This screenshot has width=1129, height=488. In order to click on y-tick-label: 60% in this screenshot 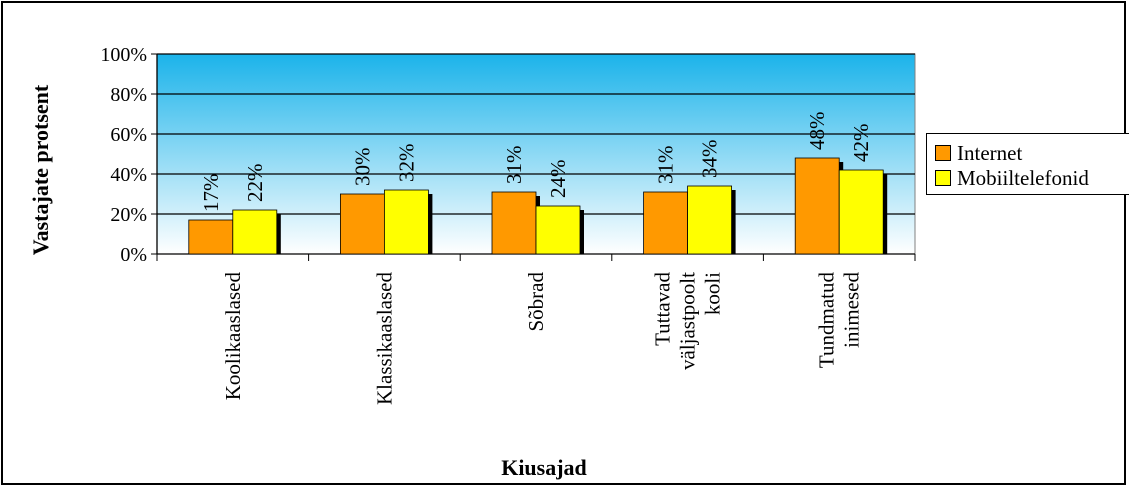, I will do `click(128, 135)`.